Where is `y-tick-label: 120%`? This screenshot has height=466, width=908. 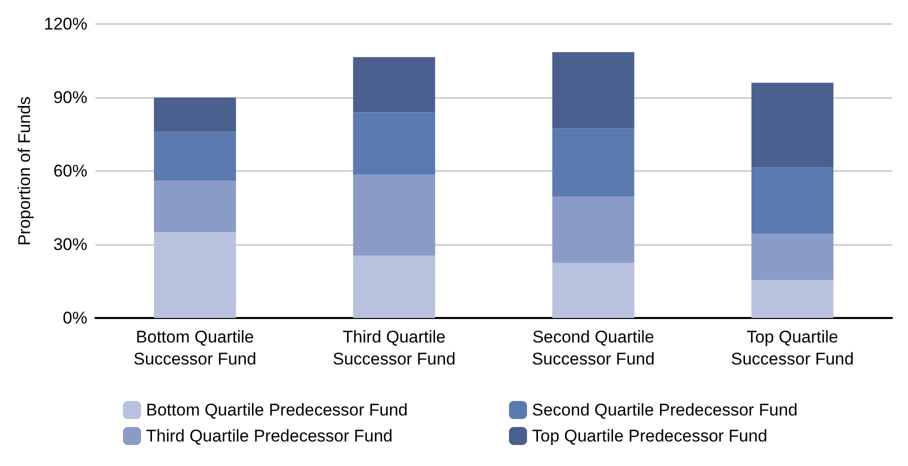 y-tick-label: 120% is located at coordinates (66, 24).